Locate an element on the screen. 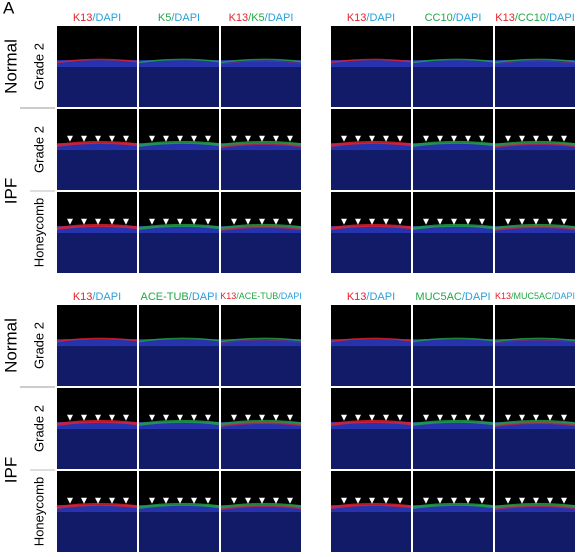  group-label: Normal is located at coordinates (10, 66).